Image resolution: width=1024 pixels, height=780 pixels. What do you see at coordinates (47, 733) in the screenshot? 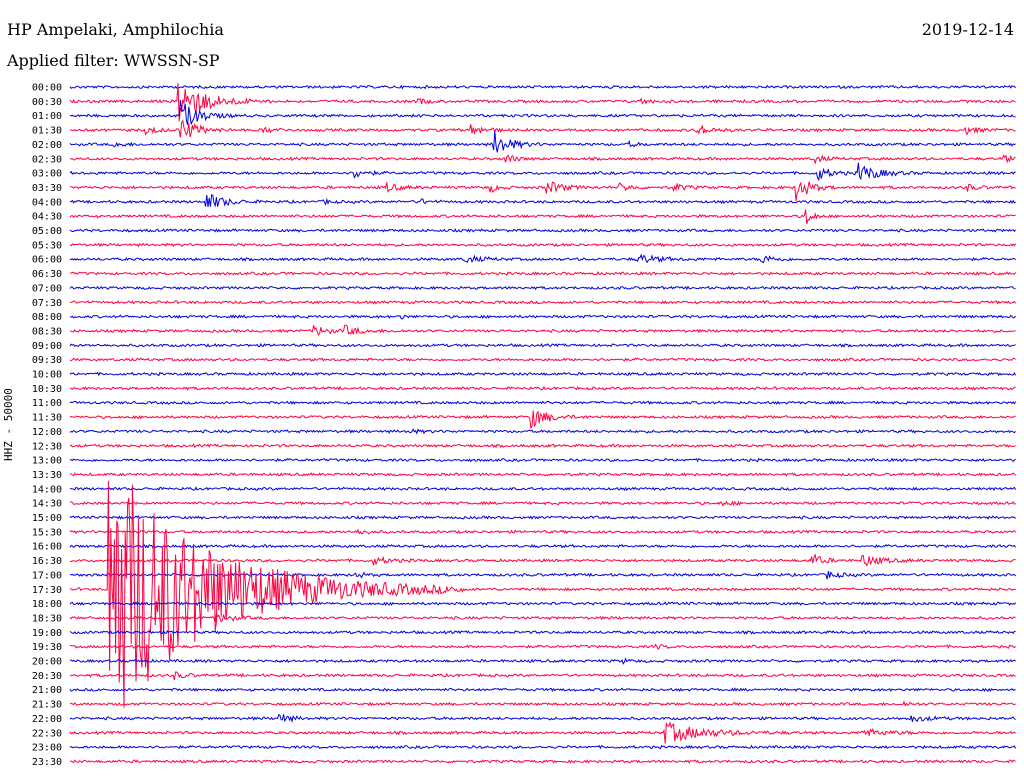
I see `time-tick-label: 22:30` at bounding box center [47, 733].